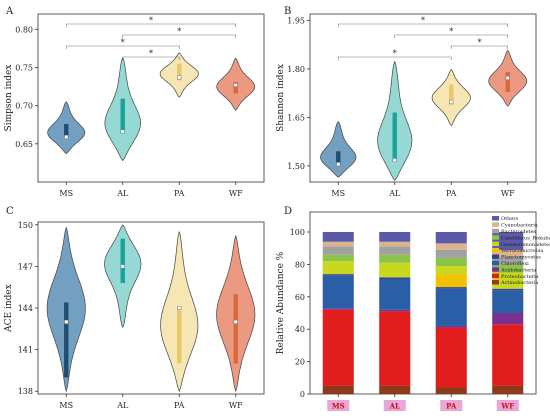 The height and width of the screenshot is (420, 550). I want to click on y-tick-label: 150, so click(25, 225).